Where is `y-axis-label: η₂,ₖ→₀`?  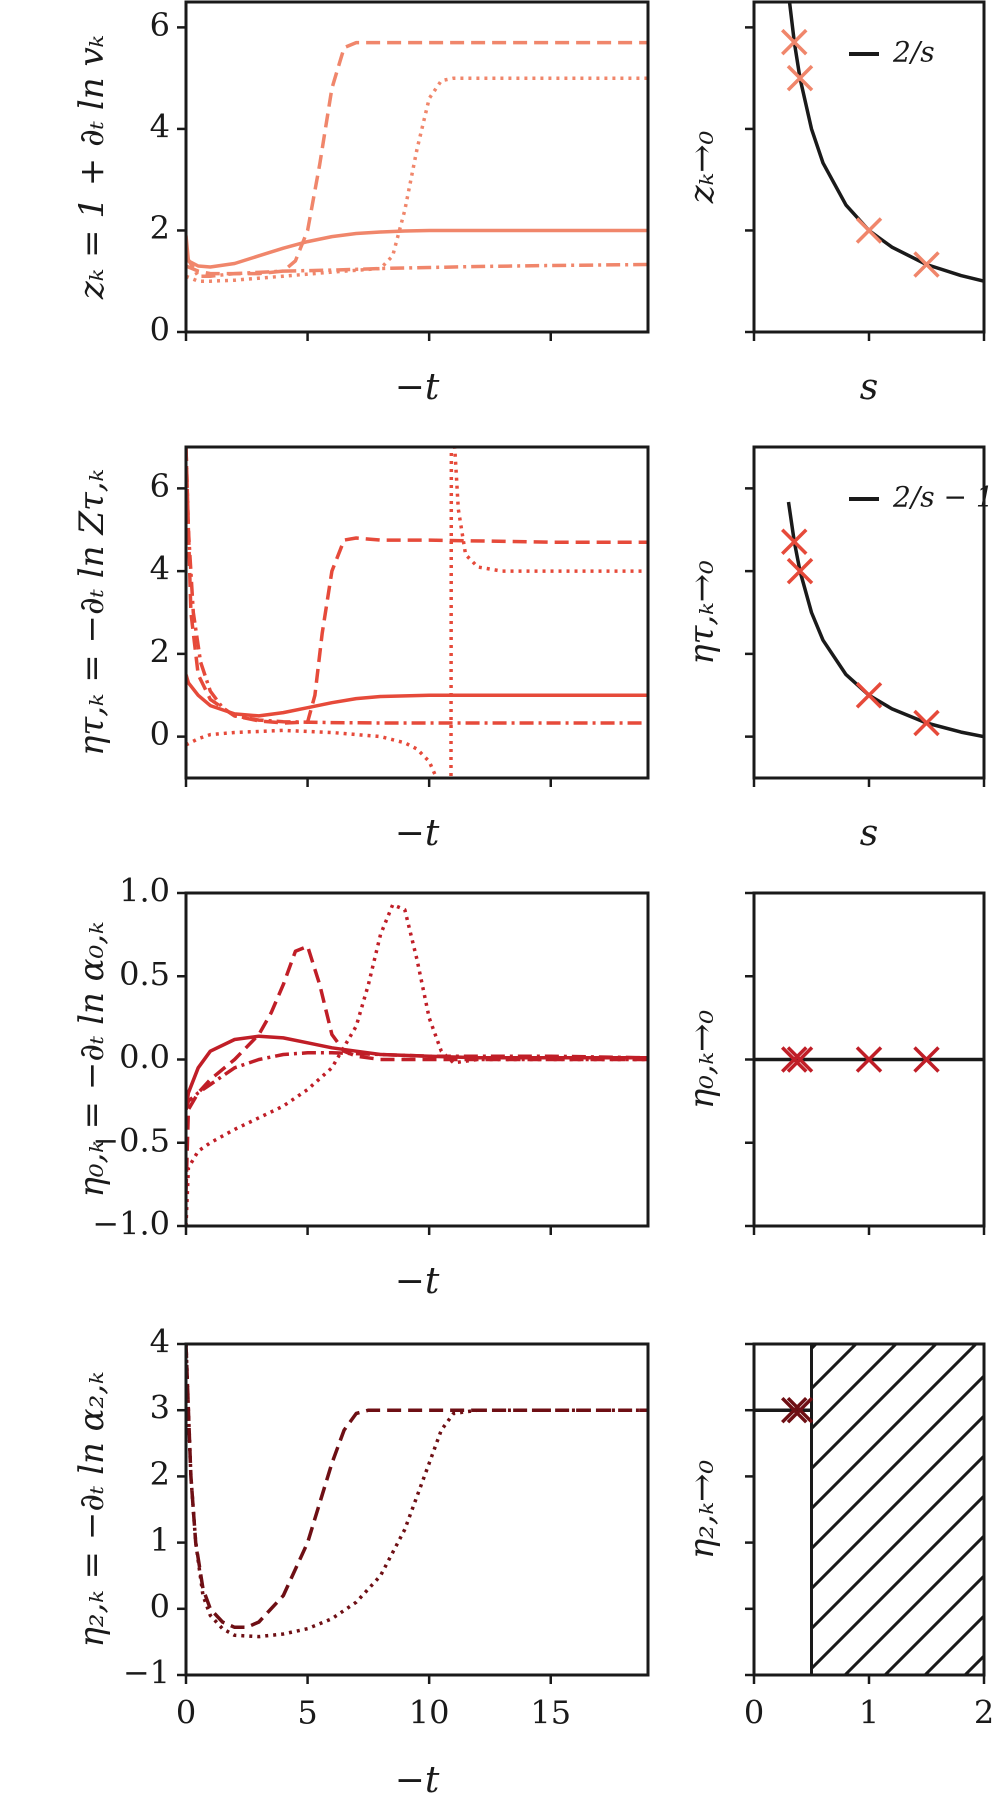 y-axis-label: η₂,ₖ→₀ is located at coordinates (702, 1509).